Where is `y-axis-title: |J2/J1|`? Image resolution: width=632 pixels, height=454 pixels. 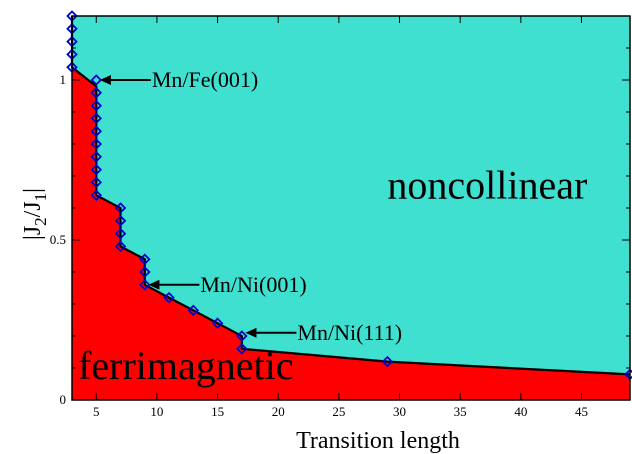
y-axis-title: |J2/J1| is located at coordinates (35, 214).